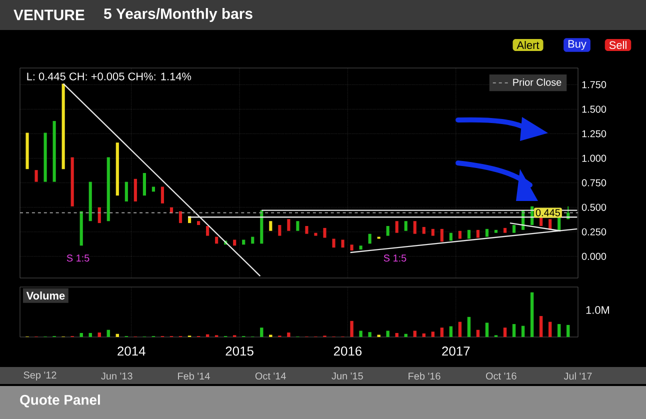  I want to click on x-tick-label: 2017, so click(456, 351).